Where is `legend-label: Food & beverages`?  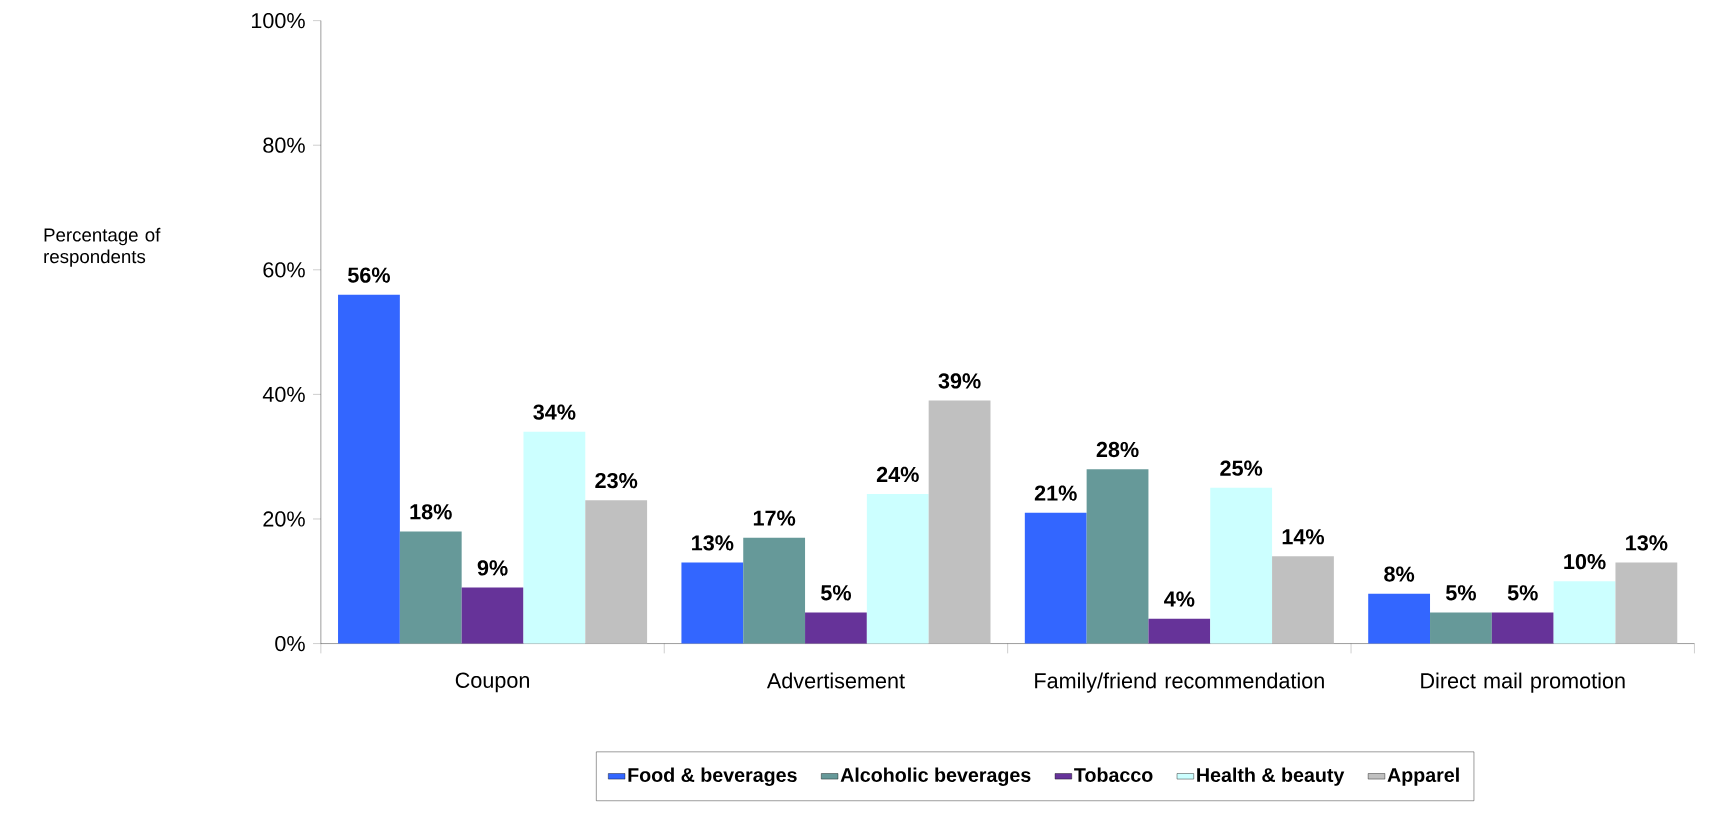 legend-label: Food & beverages is located at coordinates (712, 776).